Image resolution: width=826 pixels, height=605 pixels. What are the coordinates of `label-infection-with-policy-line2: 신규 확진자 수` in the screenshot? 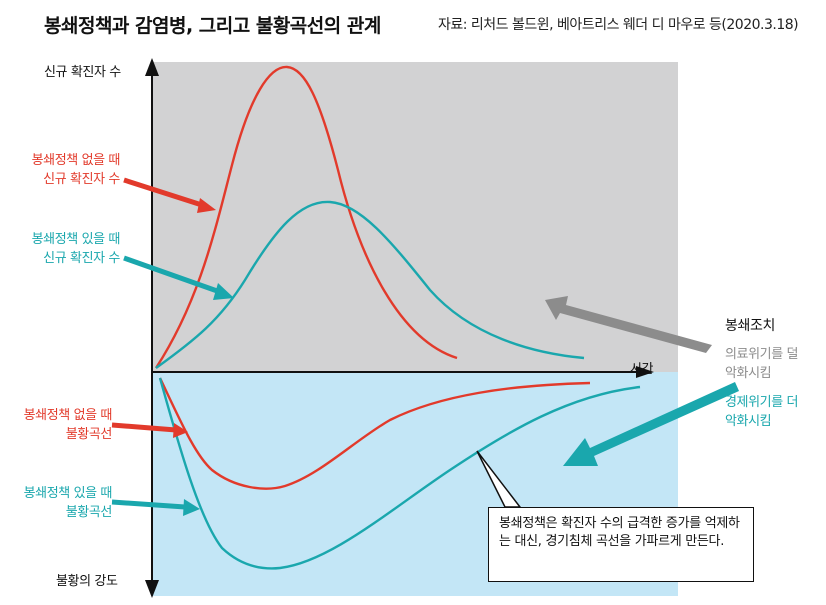 It's located at (81, 258).